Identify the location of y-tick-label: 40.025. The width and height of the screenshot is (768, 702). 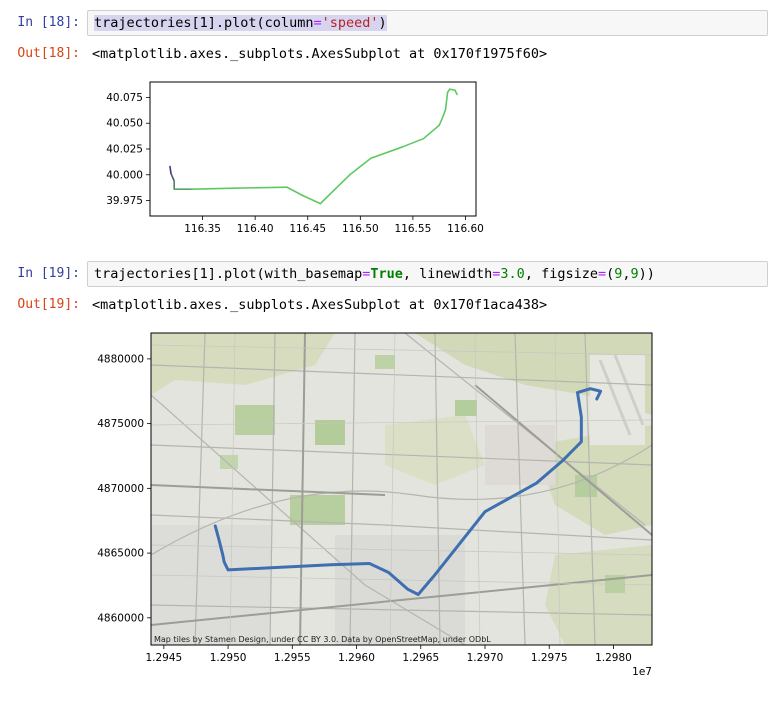
(124, 150).